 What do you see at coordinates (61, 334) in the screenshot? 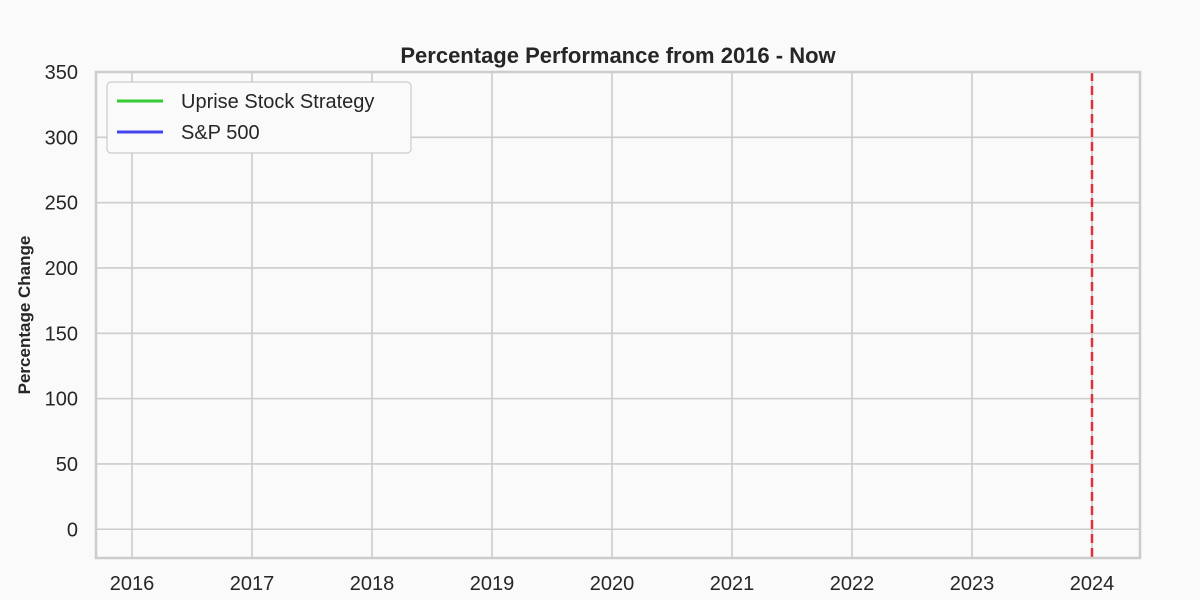
I see `y-tick-label: 150` at bounding box center [61, 334].